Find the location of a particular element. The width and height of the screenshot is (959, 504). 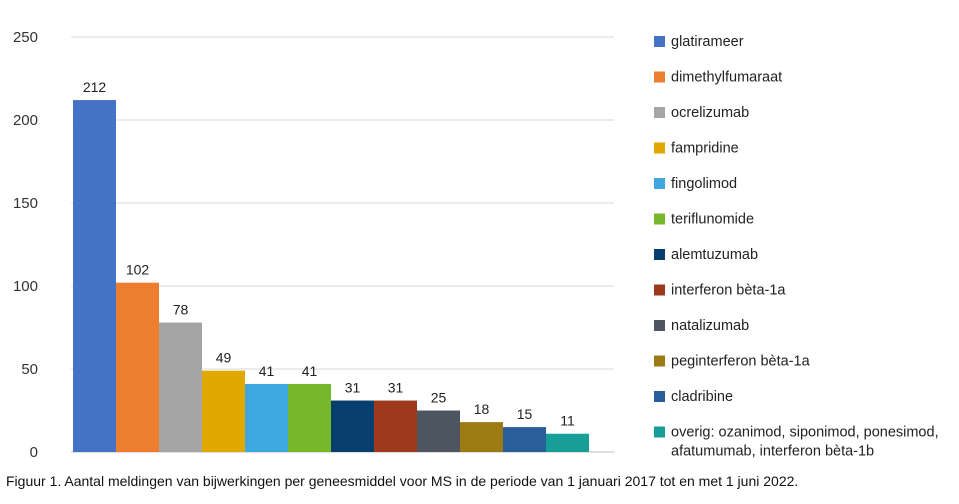

legend-item: ocrelizumab is located at coordinates (701, 113).